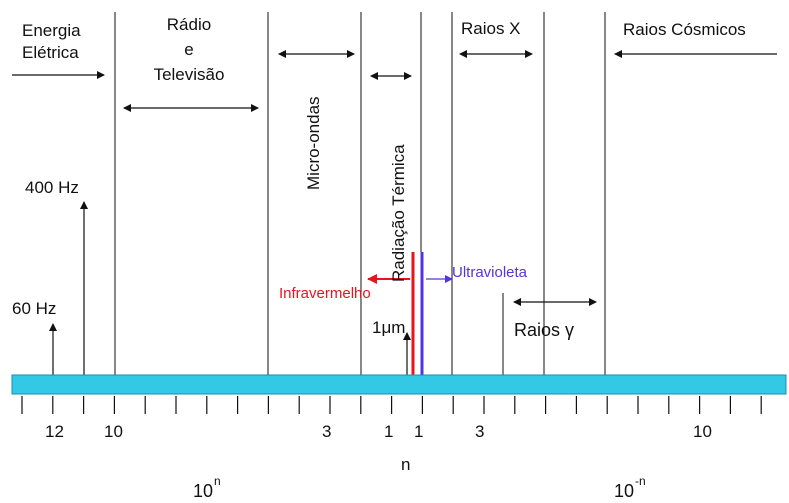  Describe the element at coordinates (51, 30) in the screenshot. I see `energia-label-1: Energia` at that location.